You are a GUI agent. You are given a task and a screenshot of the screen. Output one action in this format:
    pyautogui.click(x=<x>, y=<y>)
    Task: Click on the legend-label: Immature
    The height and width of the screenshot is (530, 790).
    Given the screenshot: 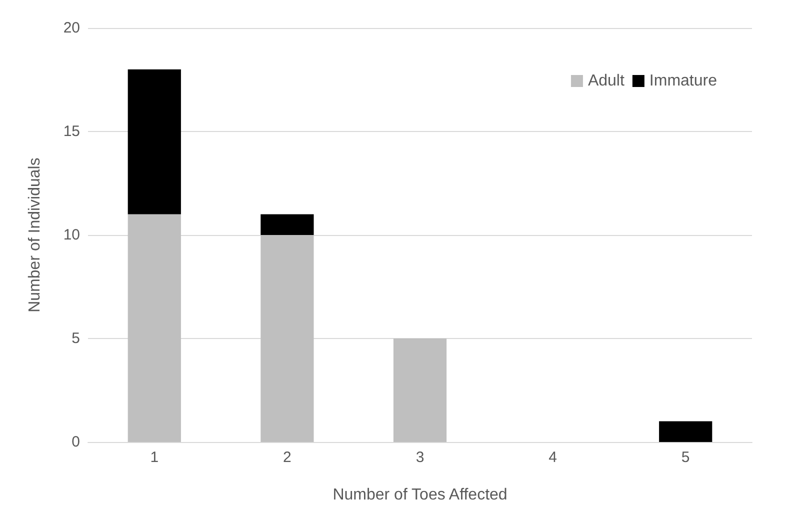 What is the action you would take?
    pyautogui.click(x=683, y=81)
    